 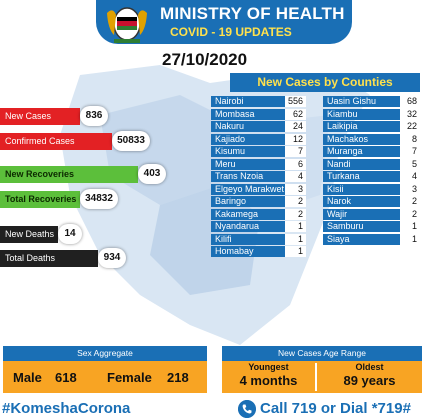 What do you see at coordinates (410, 101) in the screenshot?
I see `county-value: 68` at bounding box center [410, 101].